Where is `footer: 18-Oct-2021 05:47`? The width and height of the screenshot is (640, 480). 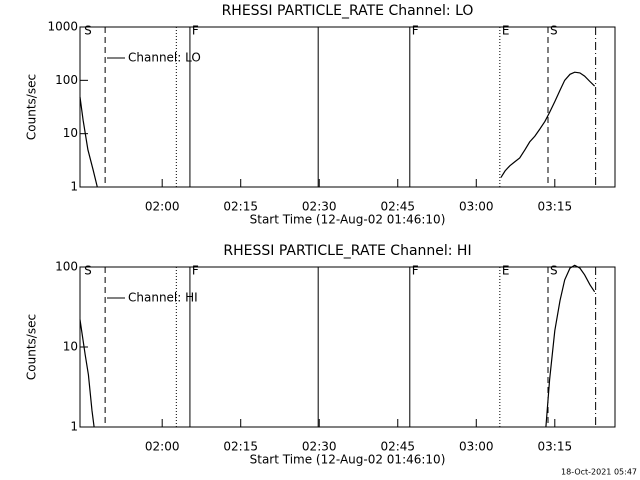
footer: 18-Oct-2021 05:47 is located at coordinates (599, 472).